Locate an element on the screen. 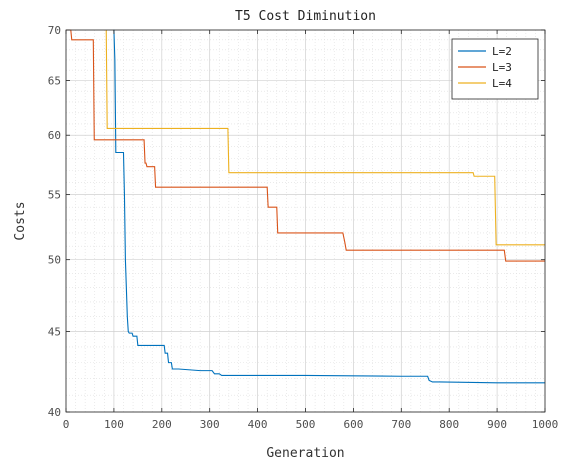  legend: L=2 L=3 L=4 is located at coordinates (495, 69).